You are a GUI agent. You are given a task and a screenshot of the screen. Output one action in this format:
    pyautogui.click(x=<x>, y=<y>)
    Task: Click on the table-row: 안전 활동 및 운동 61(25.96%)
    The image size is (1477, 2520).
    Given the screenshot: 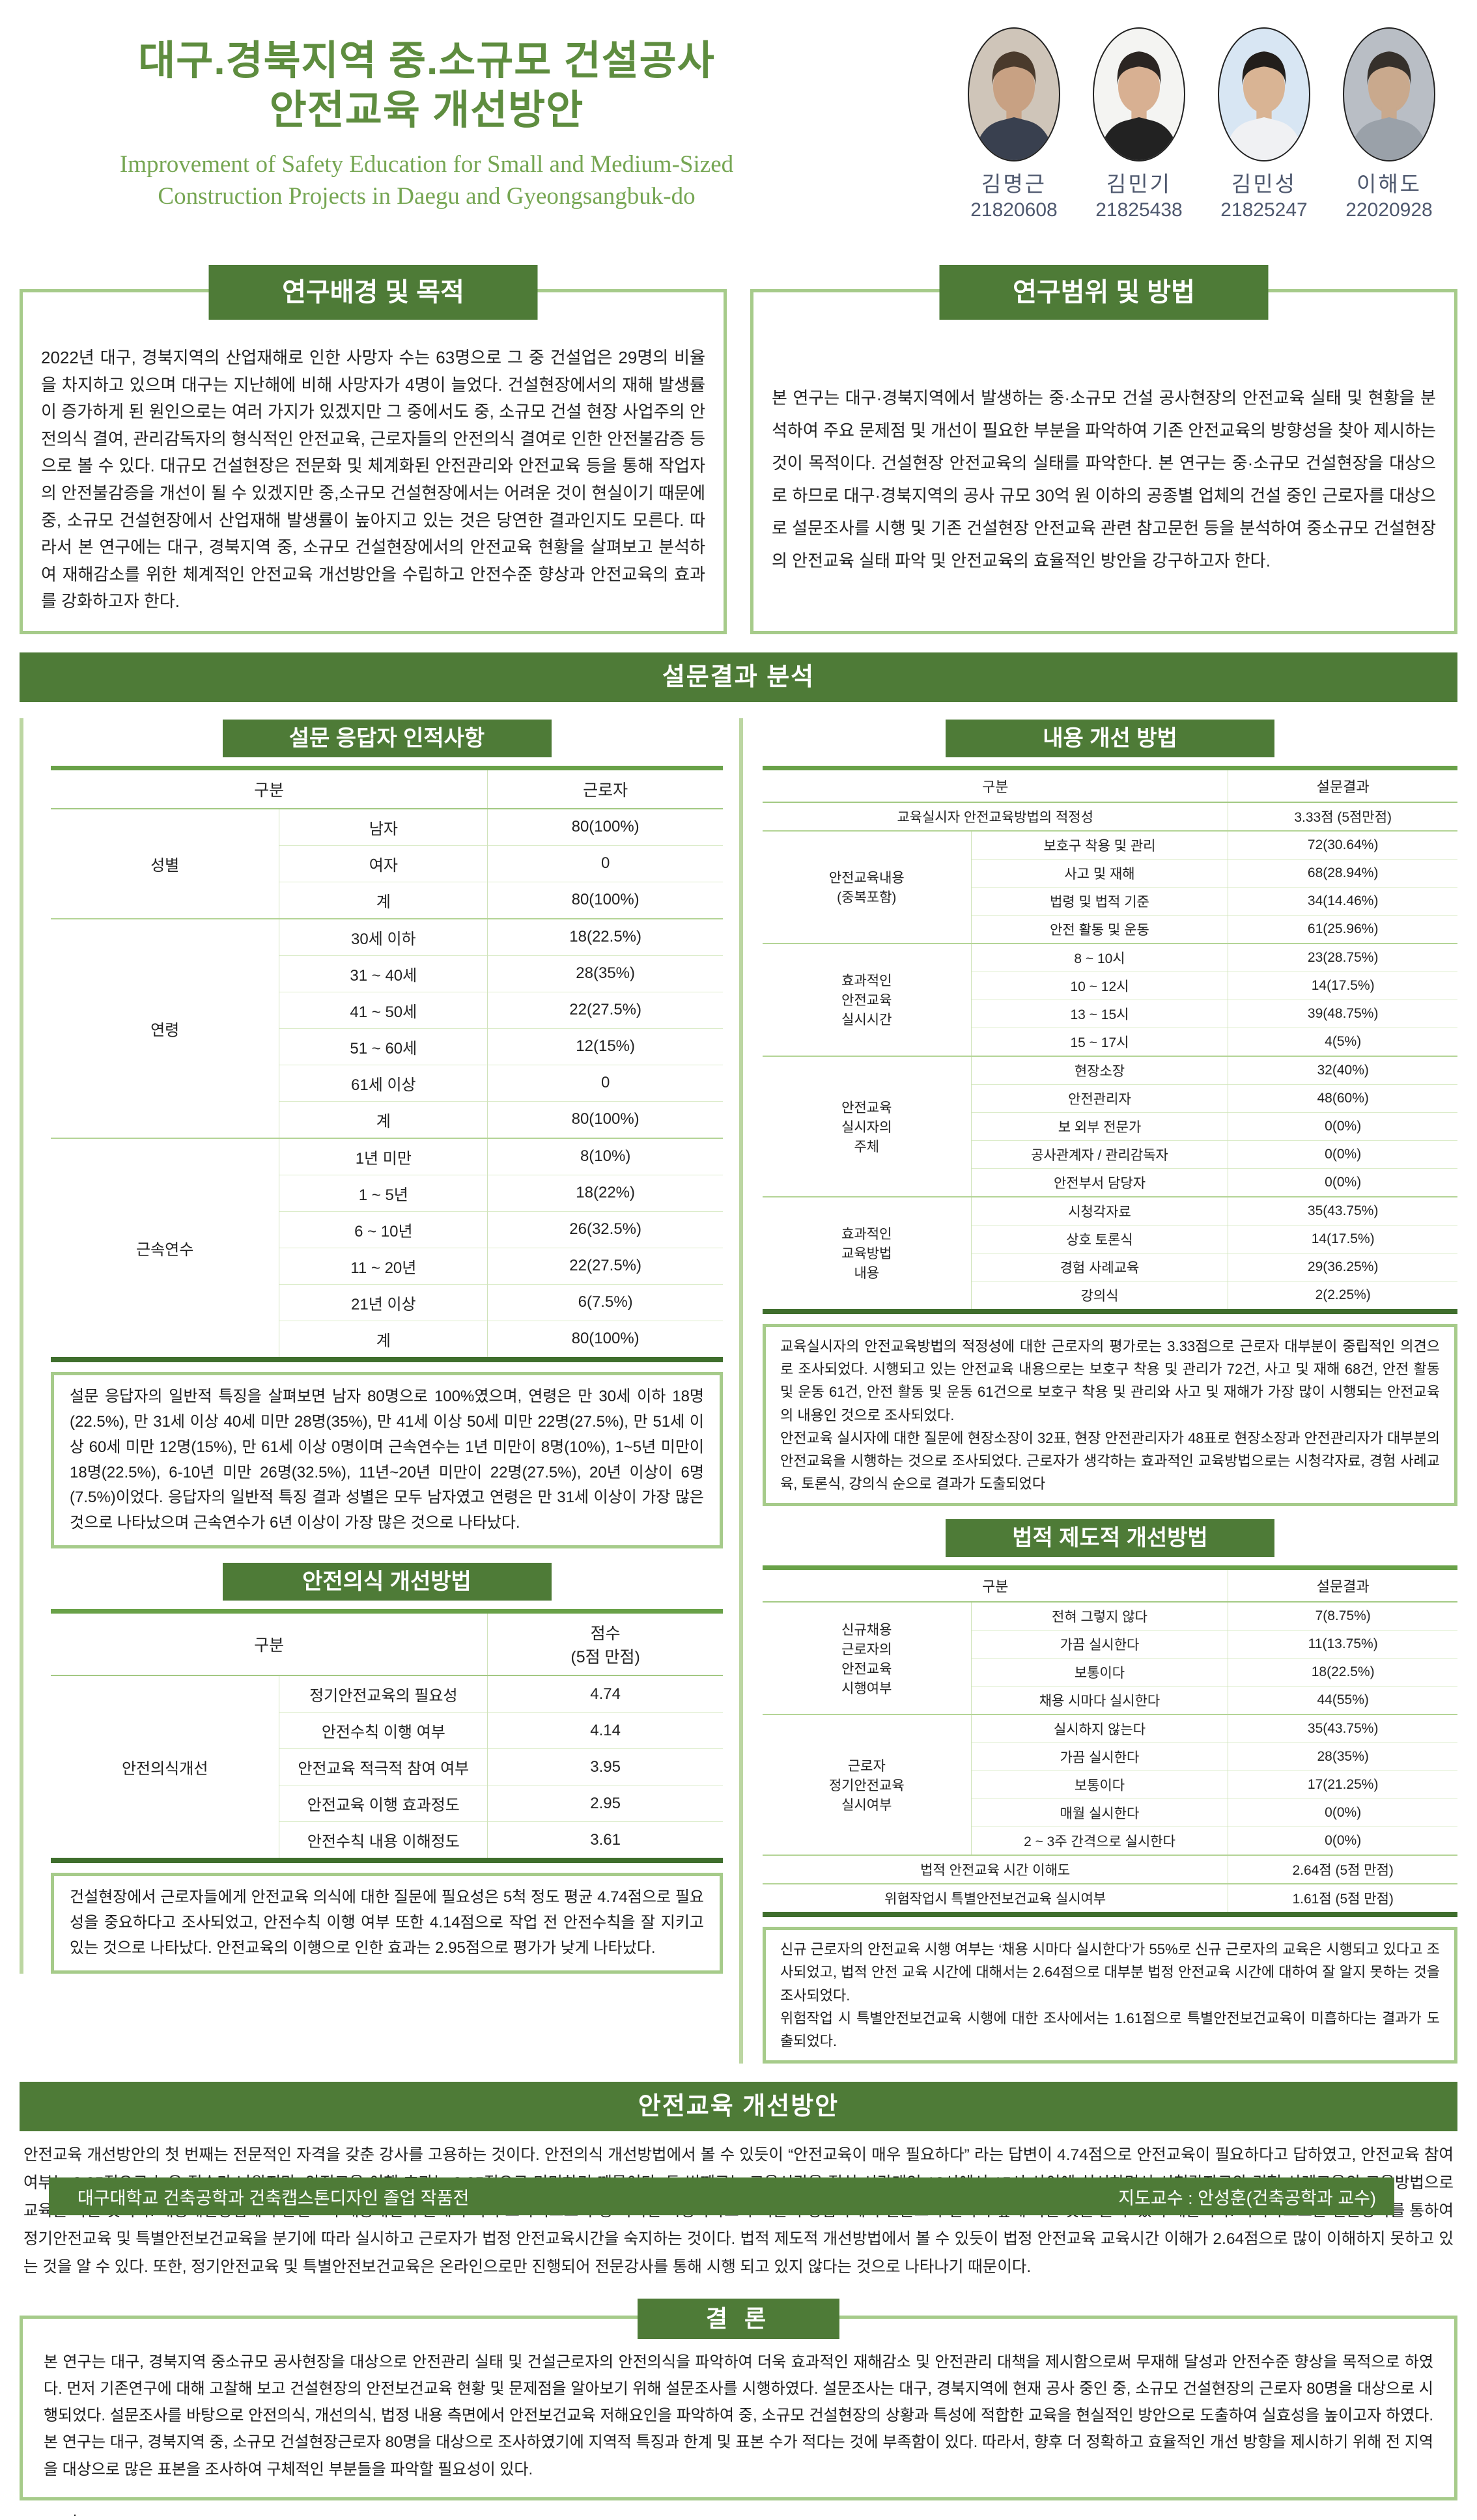 What is the action you would take?
    pyautogui.click(x=1110, y=929)
    